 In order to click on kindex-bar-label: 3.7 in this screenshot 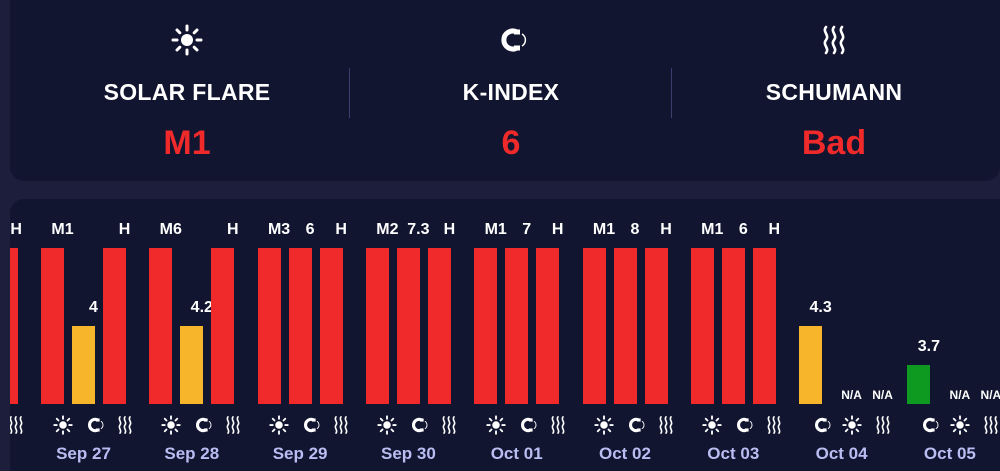, I will do `click(929, 346)`.